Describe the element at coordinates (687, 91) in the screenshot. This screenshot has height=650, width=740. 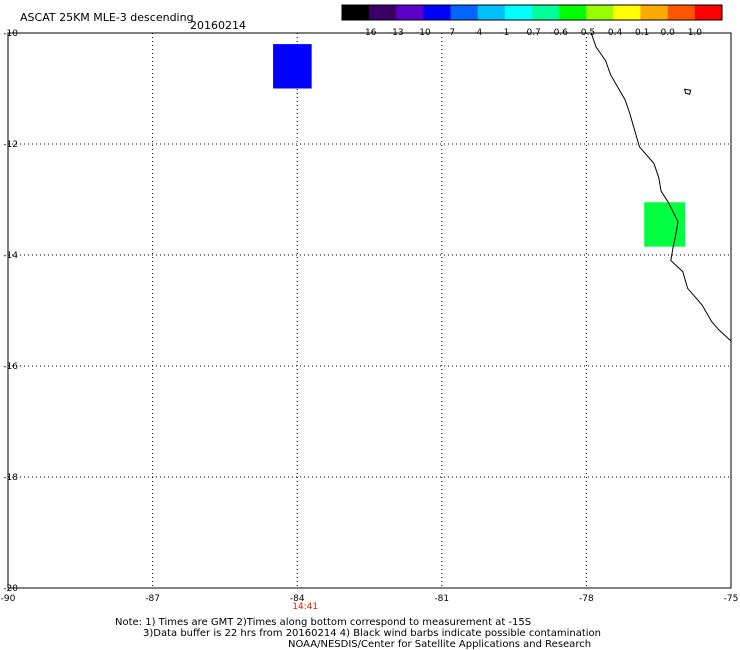
I see `islet-outline` at that location.